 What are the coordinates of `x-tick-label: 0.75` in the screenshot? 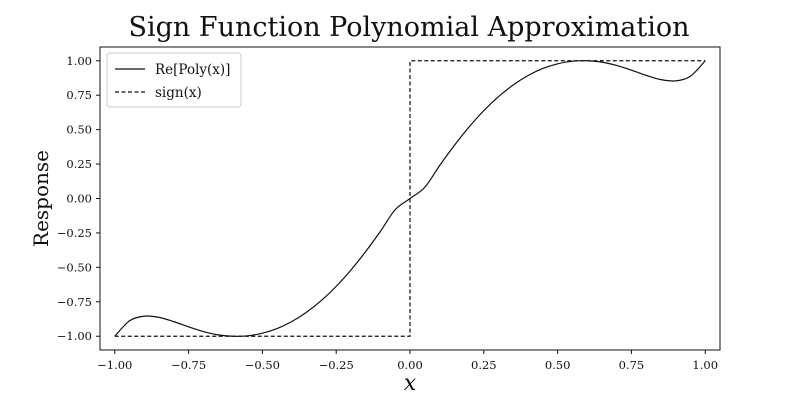 It's located at (632, 365).